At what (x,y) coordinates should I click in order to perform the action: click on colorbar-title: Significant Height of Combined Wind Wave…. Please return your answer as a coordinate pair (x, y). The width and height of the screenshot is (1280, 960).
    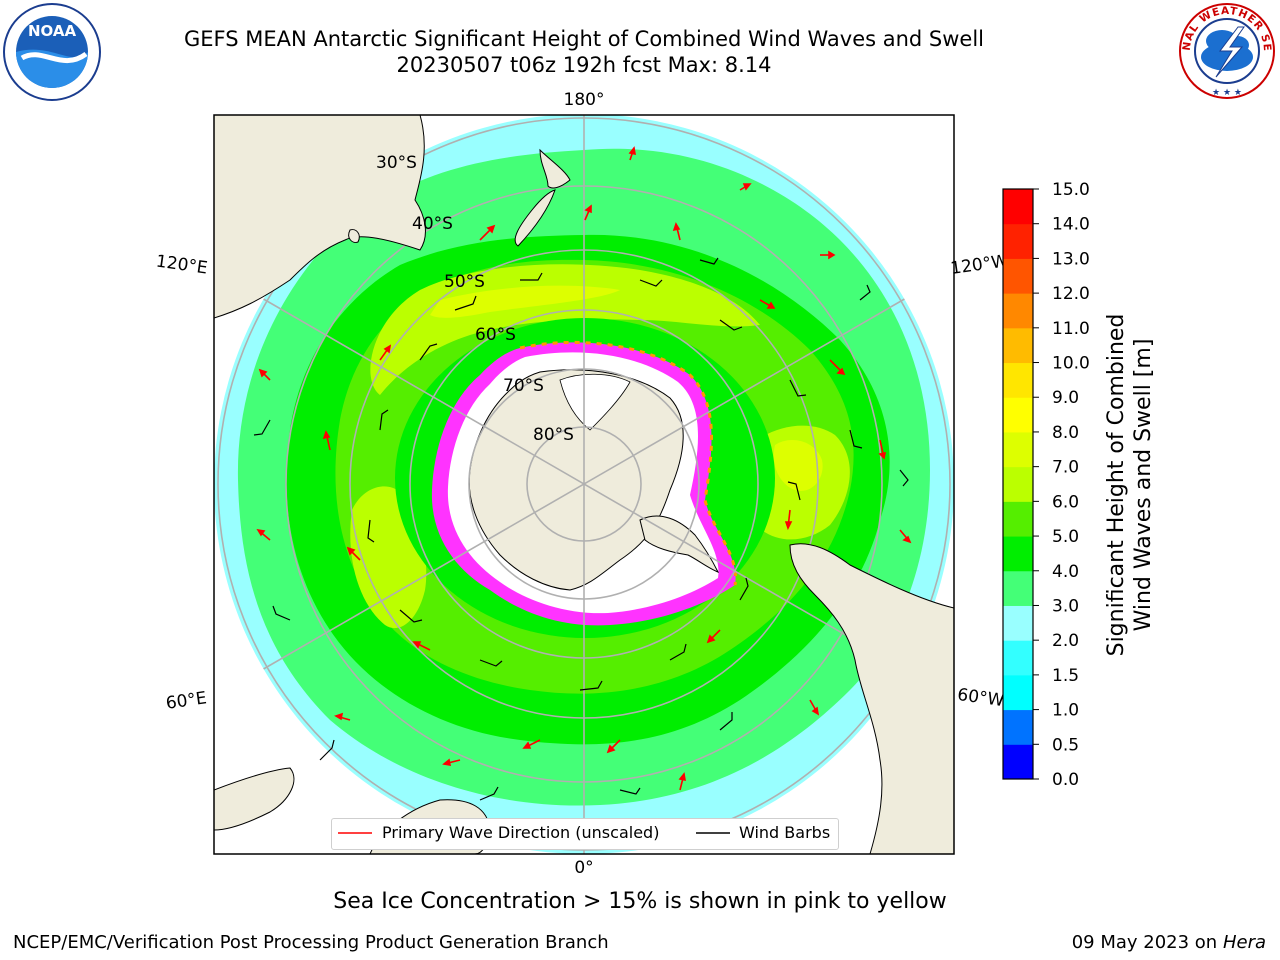
    Looking at the image, I should click on (1130, 485).